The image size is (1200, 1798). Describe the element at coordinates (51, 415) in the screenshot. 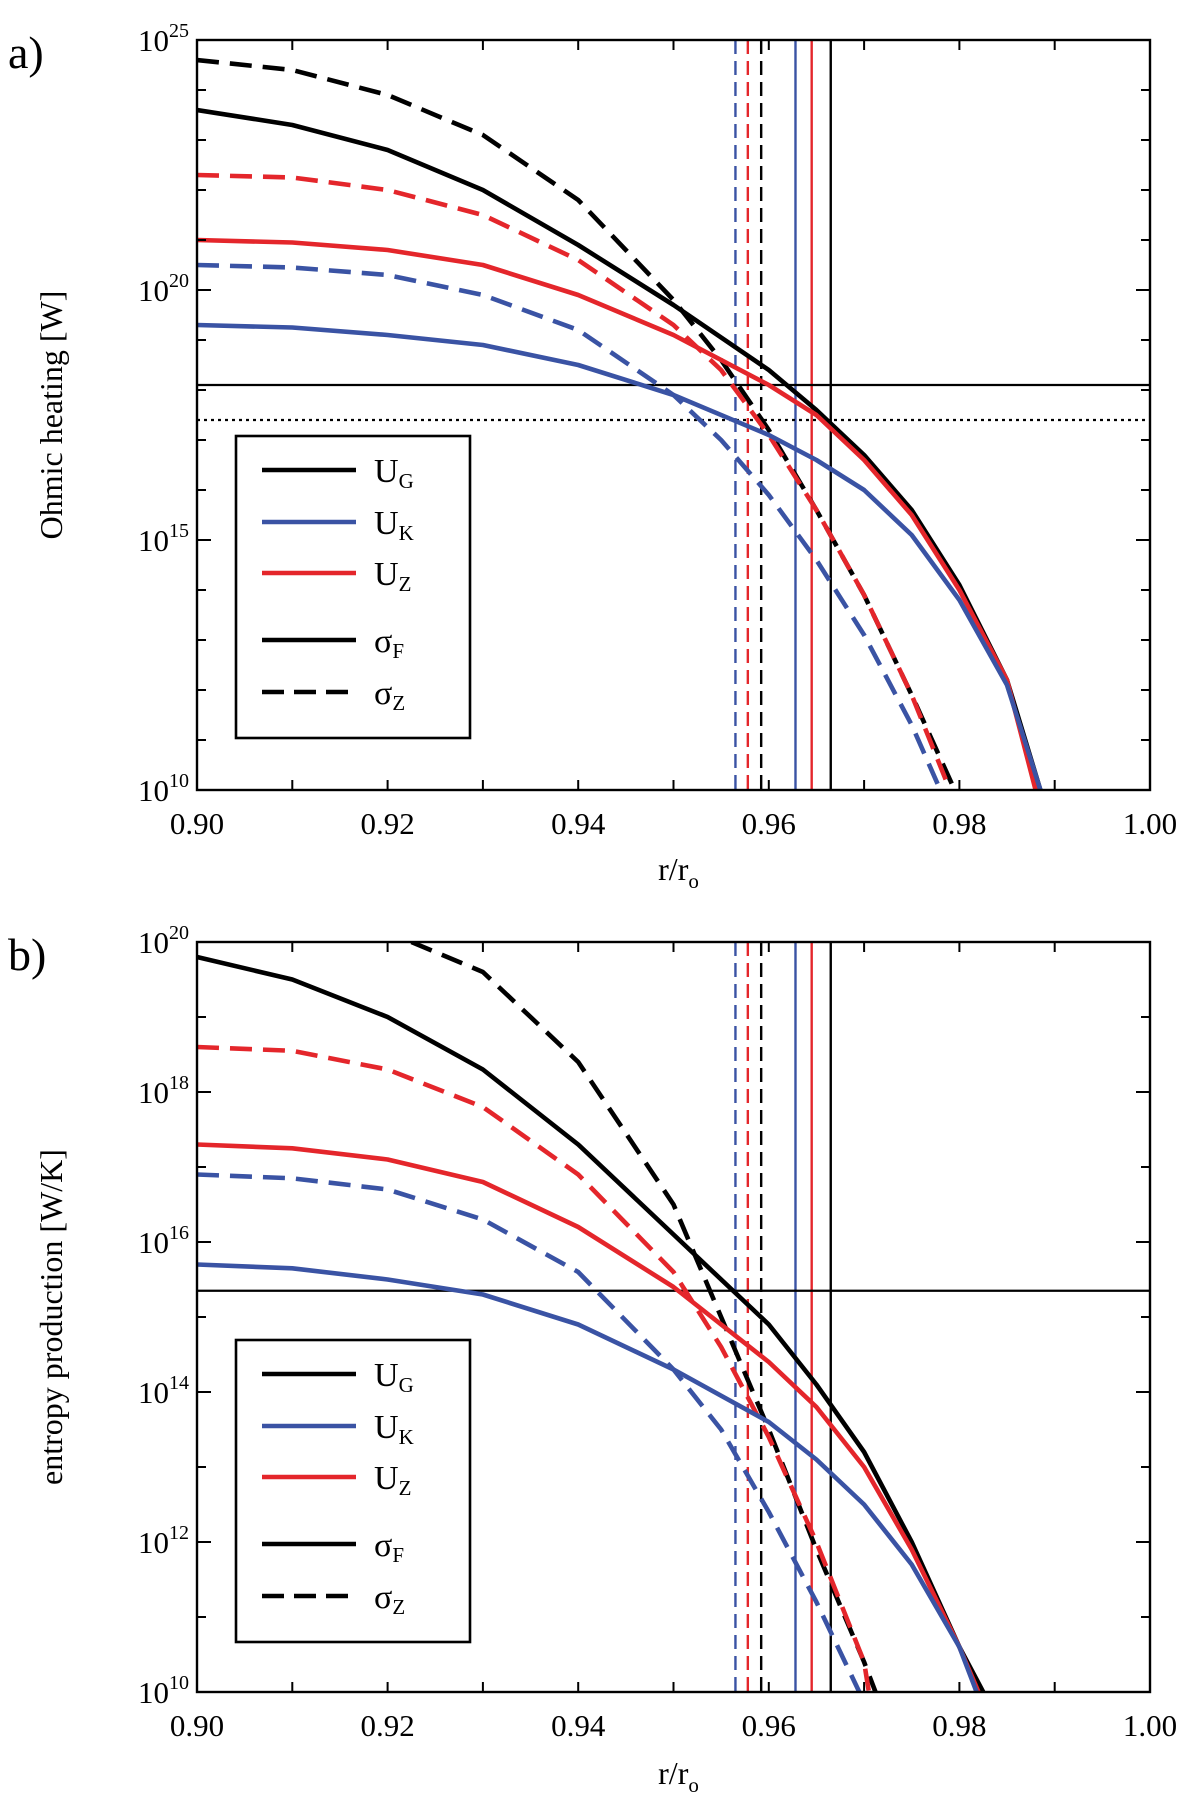

I see `y-axis-label: Ohmic heating [W]` at that location.